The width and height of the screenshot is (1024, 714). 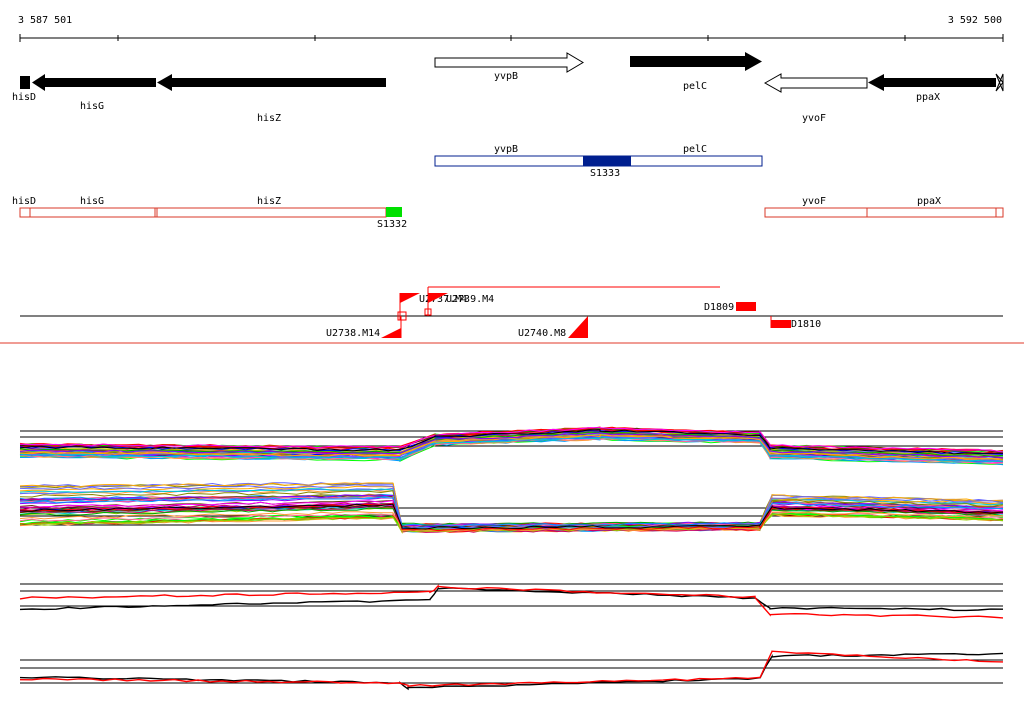 I want to click on panel-1-traces, so click(x=511, y=446).